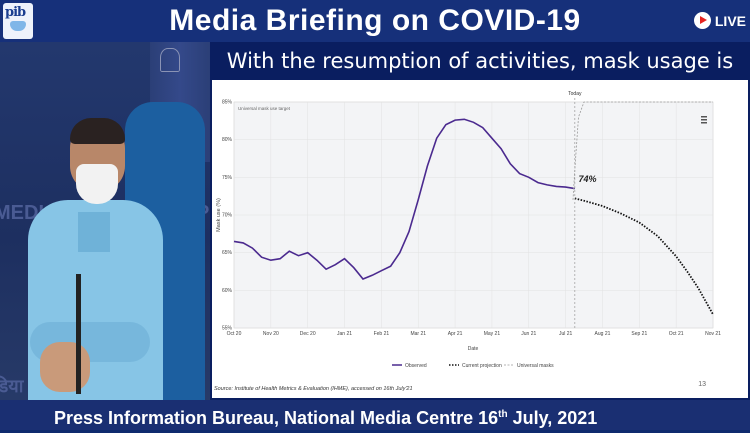 This screenshot has height=433, width=750. Describe the element at coordinates (552, 418) in the screenshot. I see `footer-text-end: July, 2021` at that location.